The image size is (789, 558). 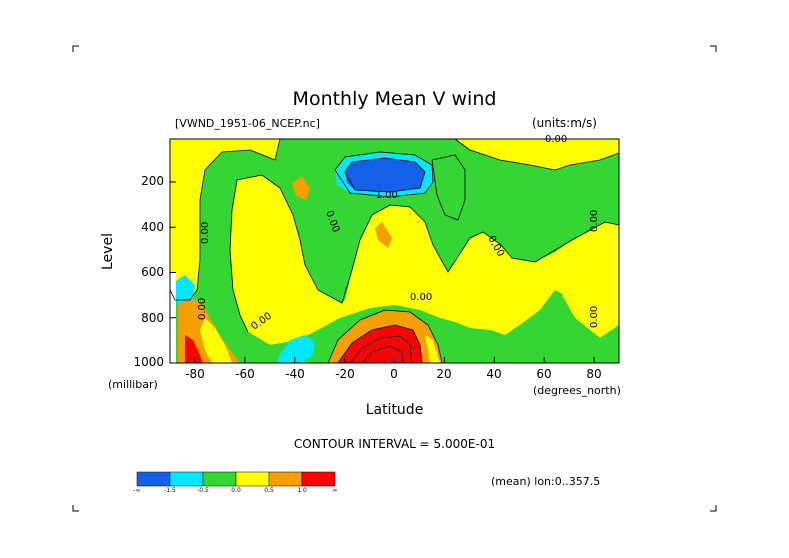 I want to click on y-tick-label: 200, so click(x=152, y=181).